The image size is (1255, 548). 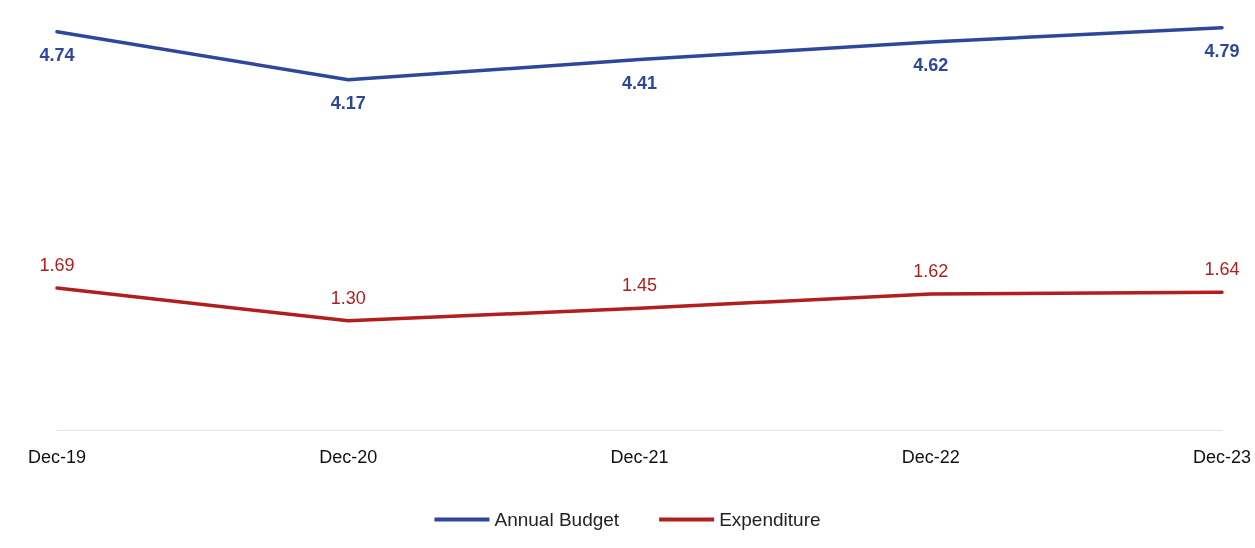 What do you see at coordinates (348, 457) in the screenshot?
I see `x-tick-label: Dec-20` at bounding box center [348, 457].